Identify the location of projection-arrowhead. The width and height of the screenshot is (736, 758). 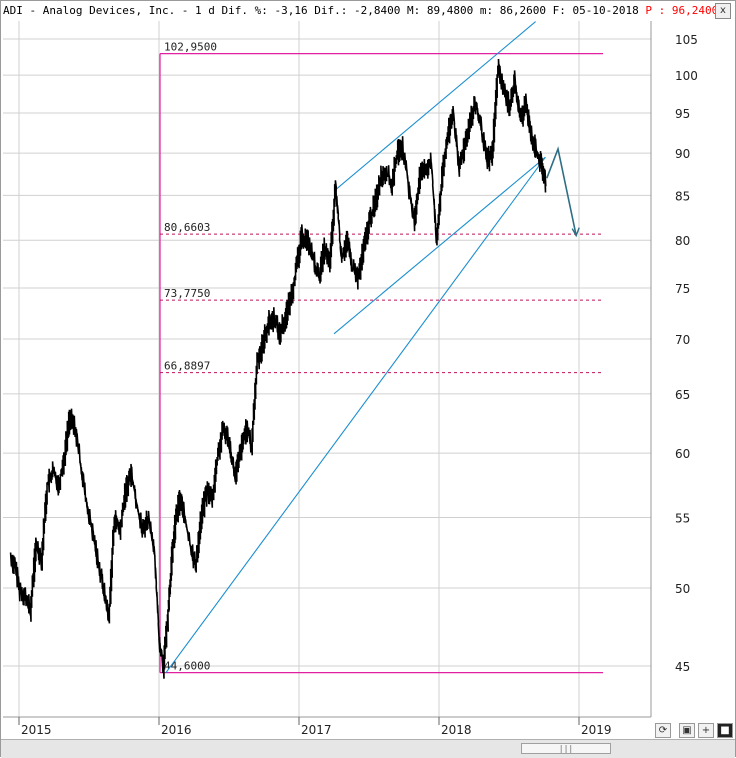
(575, 232).